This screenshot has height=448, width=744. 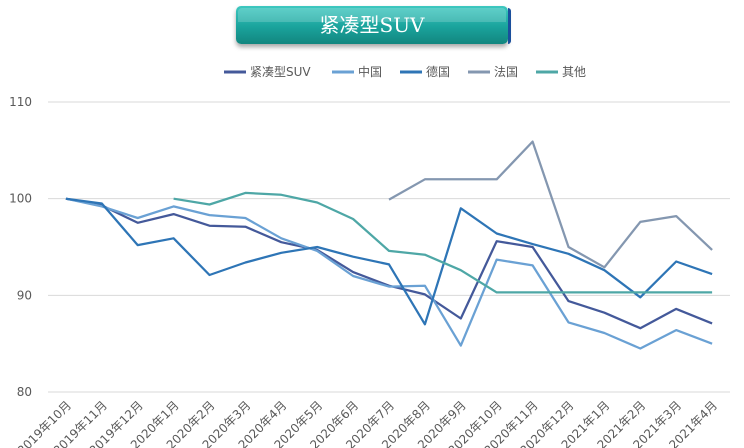 What do you see at coordinates (561, 72) in the screenshot?
I see `legend-item: 其他` at bounding box center [561, 72].